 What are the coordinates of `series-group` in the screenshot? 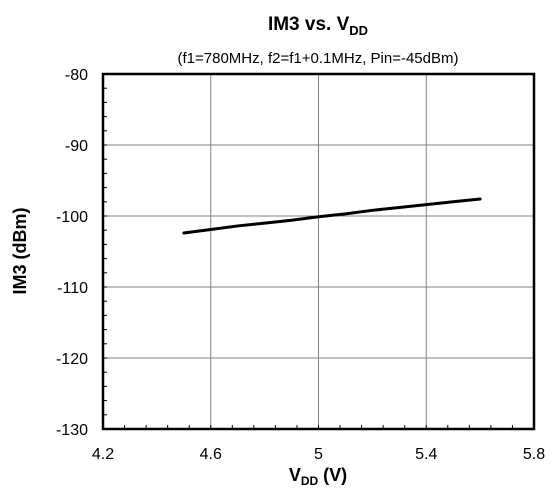 It's located at (332, 216).